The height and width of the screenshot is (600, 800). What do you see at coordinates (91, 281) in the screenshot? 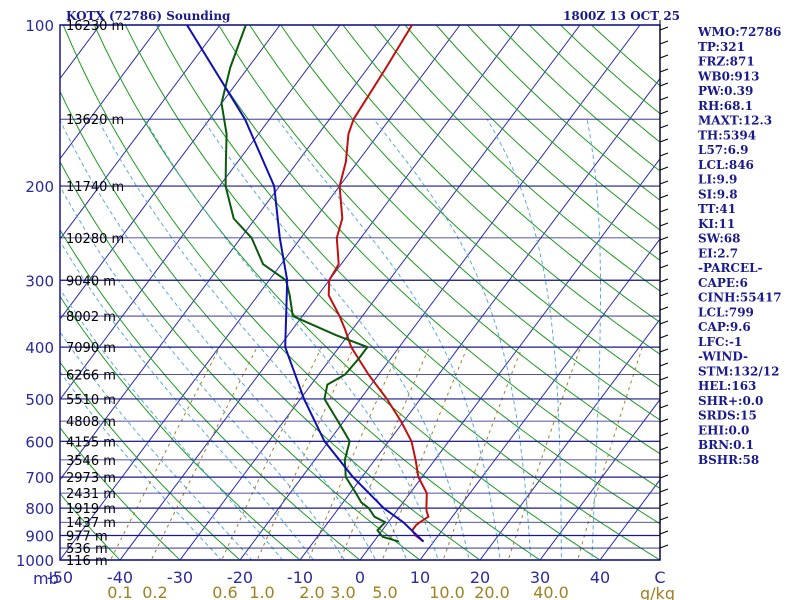
I see `height-label: 9040 m` at bounding box center [91, 281].